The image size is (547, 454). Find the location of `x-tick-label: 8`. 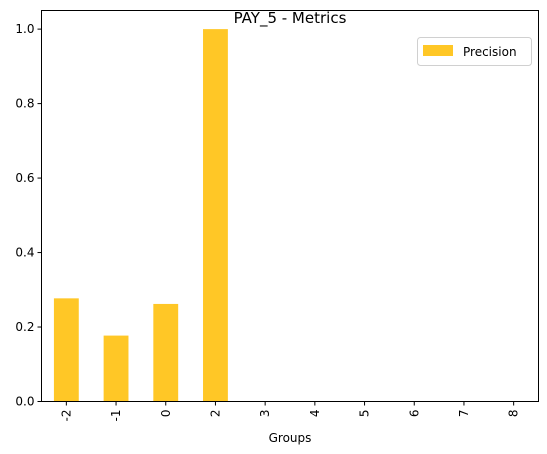

x-tick-label: 8 is located at coordinates (514, 414).